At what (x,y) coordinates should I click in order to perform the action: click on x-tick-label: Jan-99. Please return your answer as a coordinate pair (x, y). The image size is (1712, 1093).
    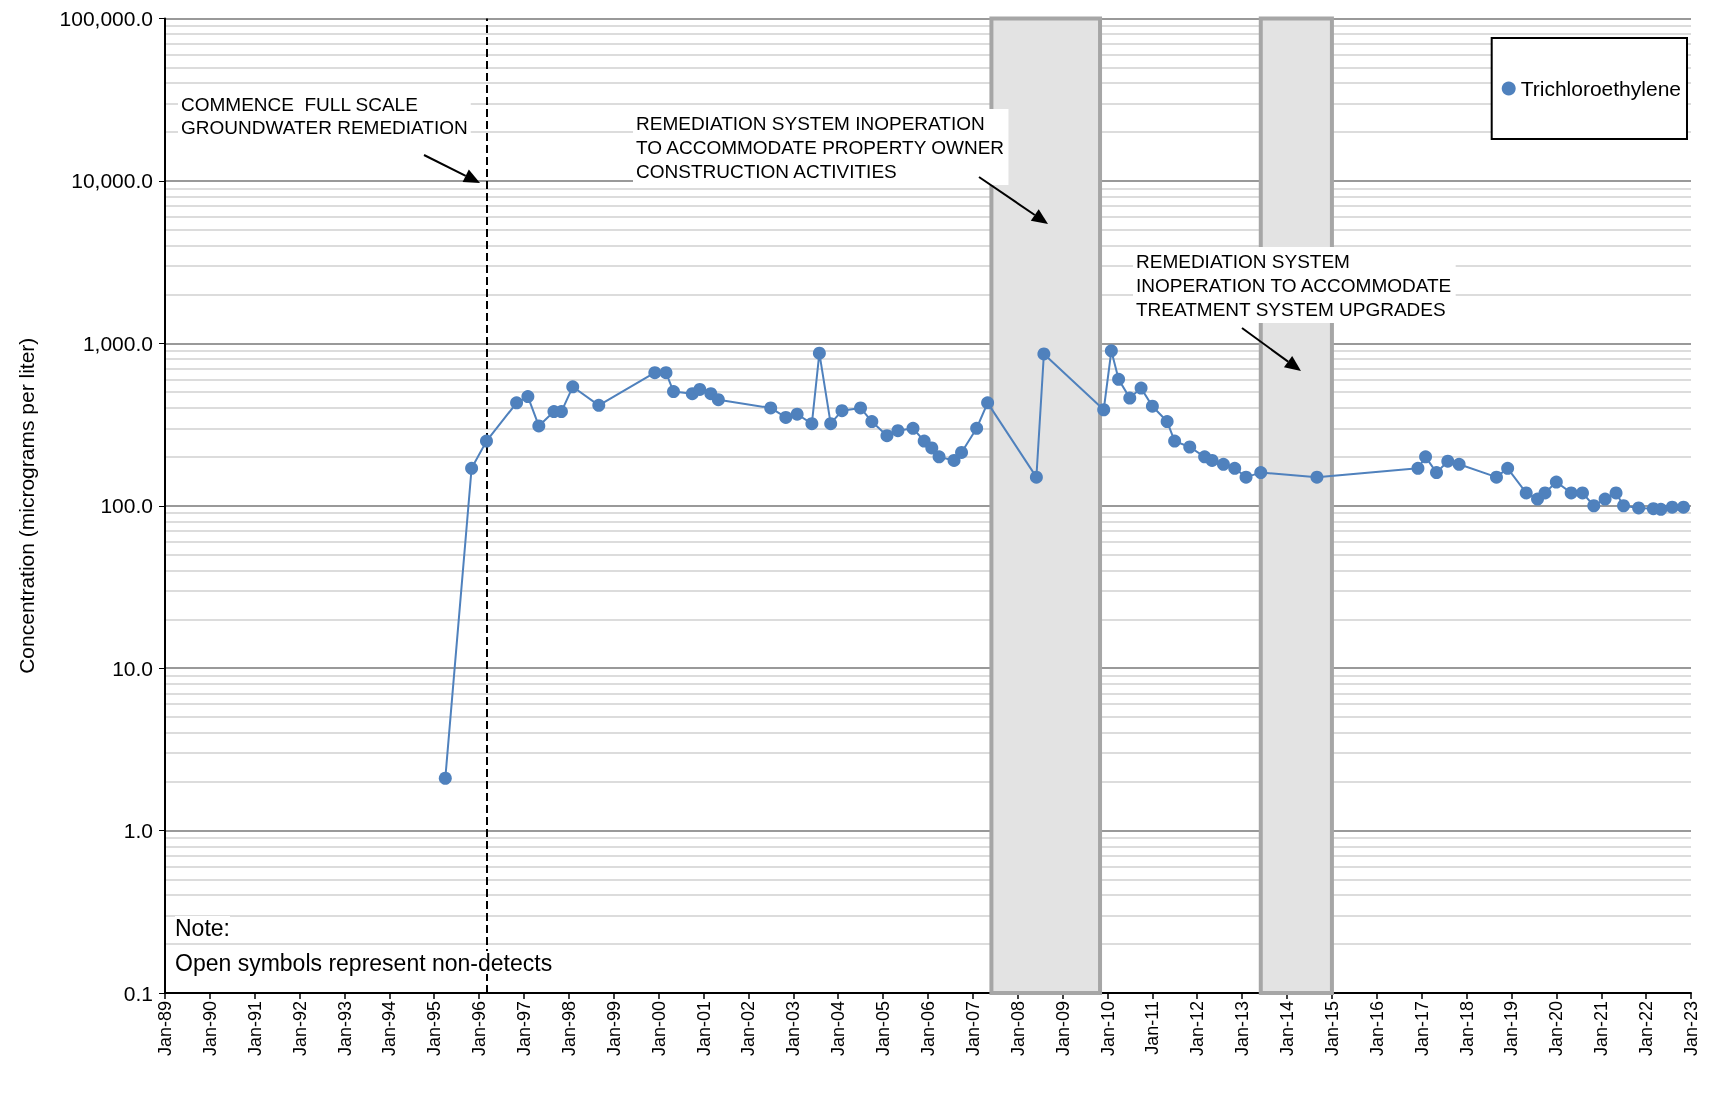
    Looking at the image, I should click on (613, 1029).